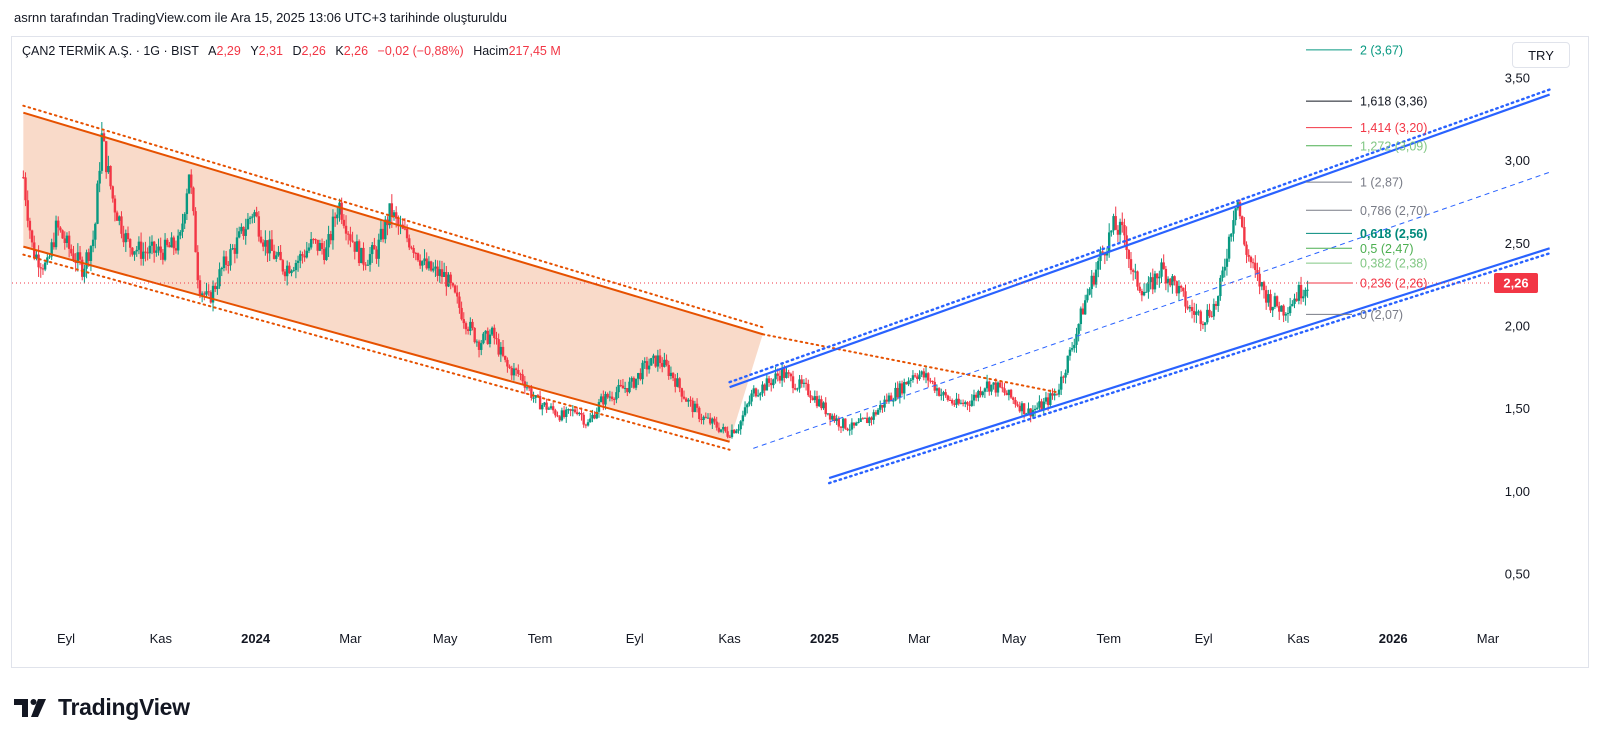 This screenshot has width=1600, height=742. What do you see at coordinates (102, 707) in the screenshot?
I see `tradingview-logo: TradingView` at bounding box center [102, 707].